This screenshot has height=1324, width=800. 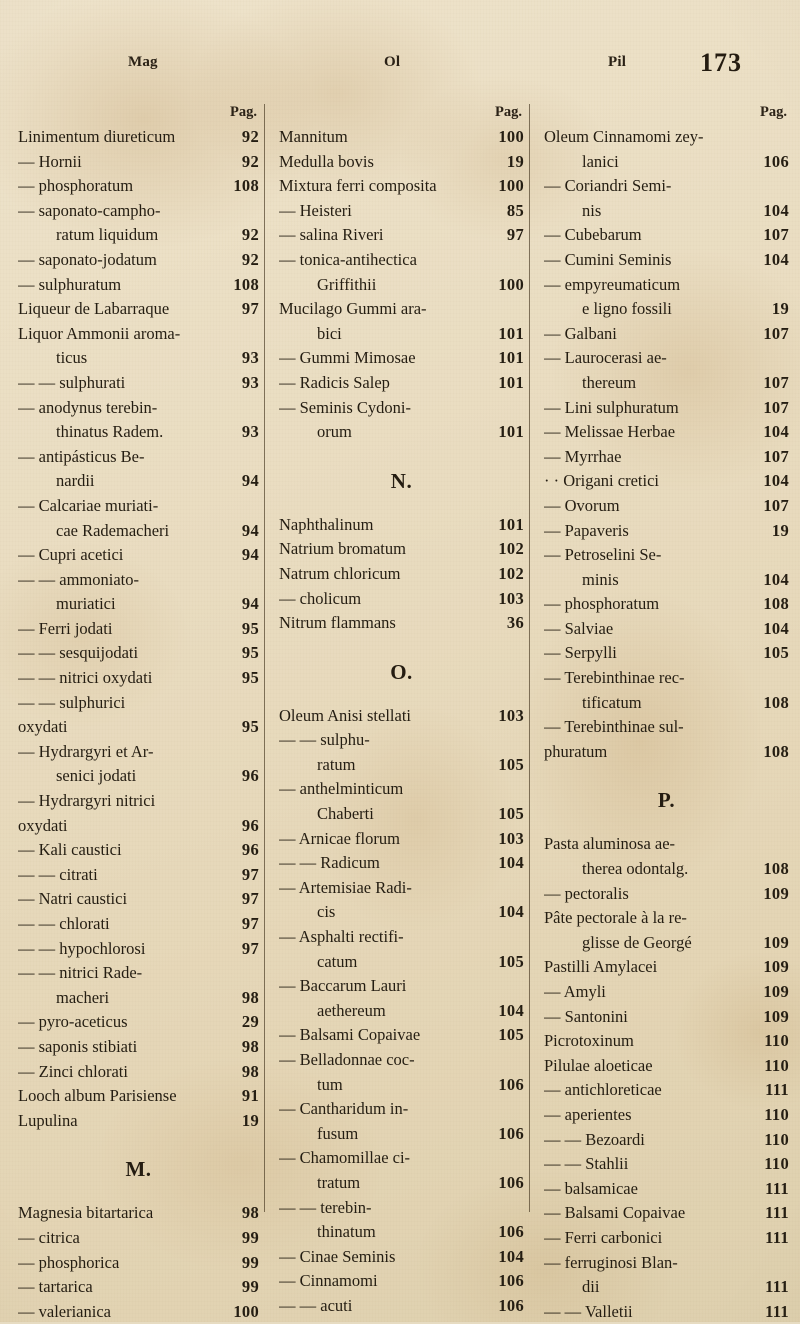 I want to click on index-entry-label: Natrium bromatum, so click(x=342, y=549).